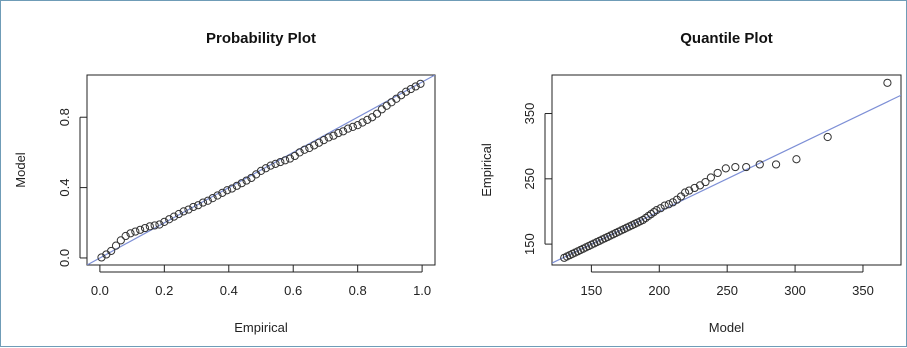 The width and height of the screenshot is (907, 348). Describe the element at coordinates (100, 290) in the screenshot. I see `panel1-x-tick-label: 0.0` at that location.